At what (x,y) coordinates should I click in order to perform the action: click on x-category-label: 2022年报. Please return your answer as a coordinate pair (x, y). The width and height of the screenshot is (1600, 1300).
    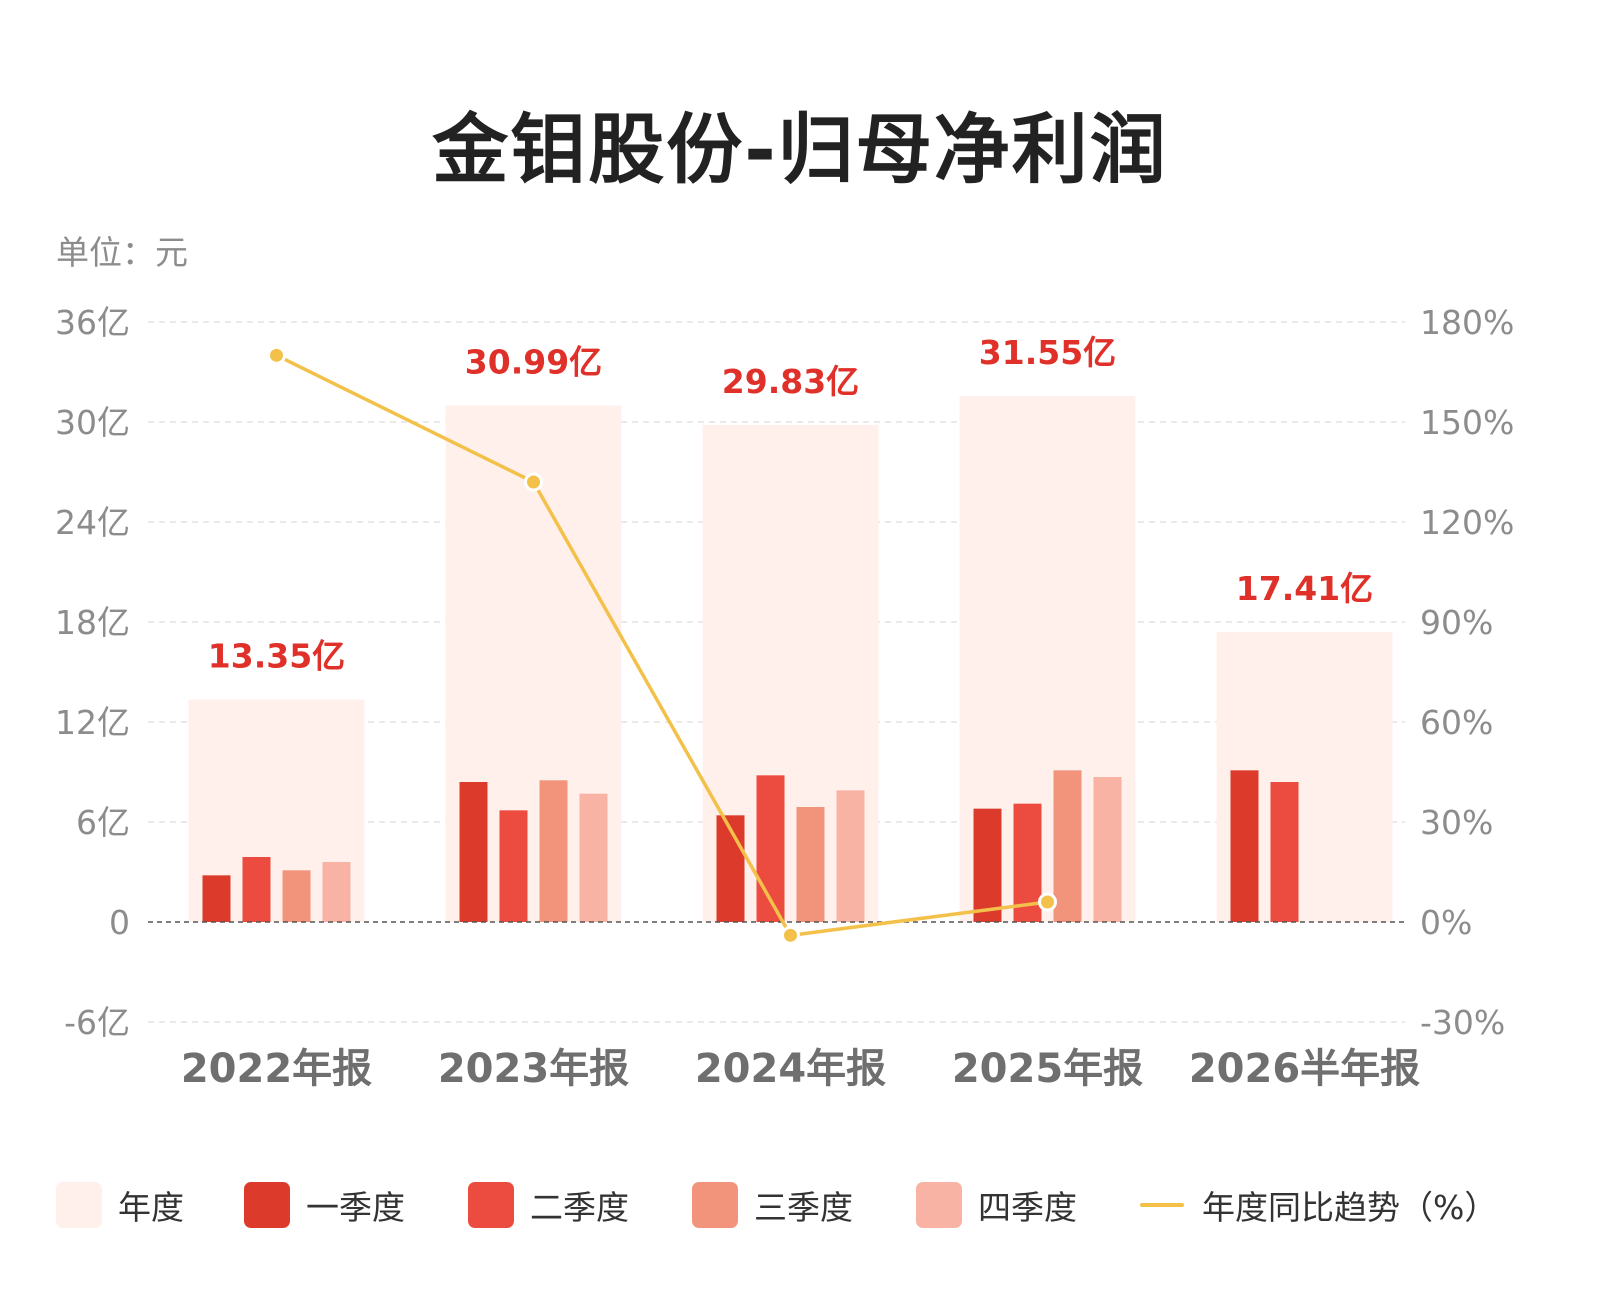
    Looking at the image, I should click on (276, 1069).